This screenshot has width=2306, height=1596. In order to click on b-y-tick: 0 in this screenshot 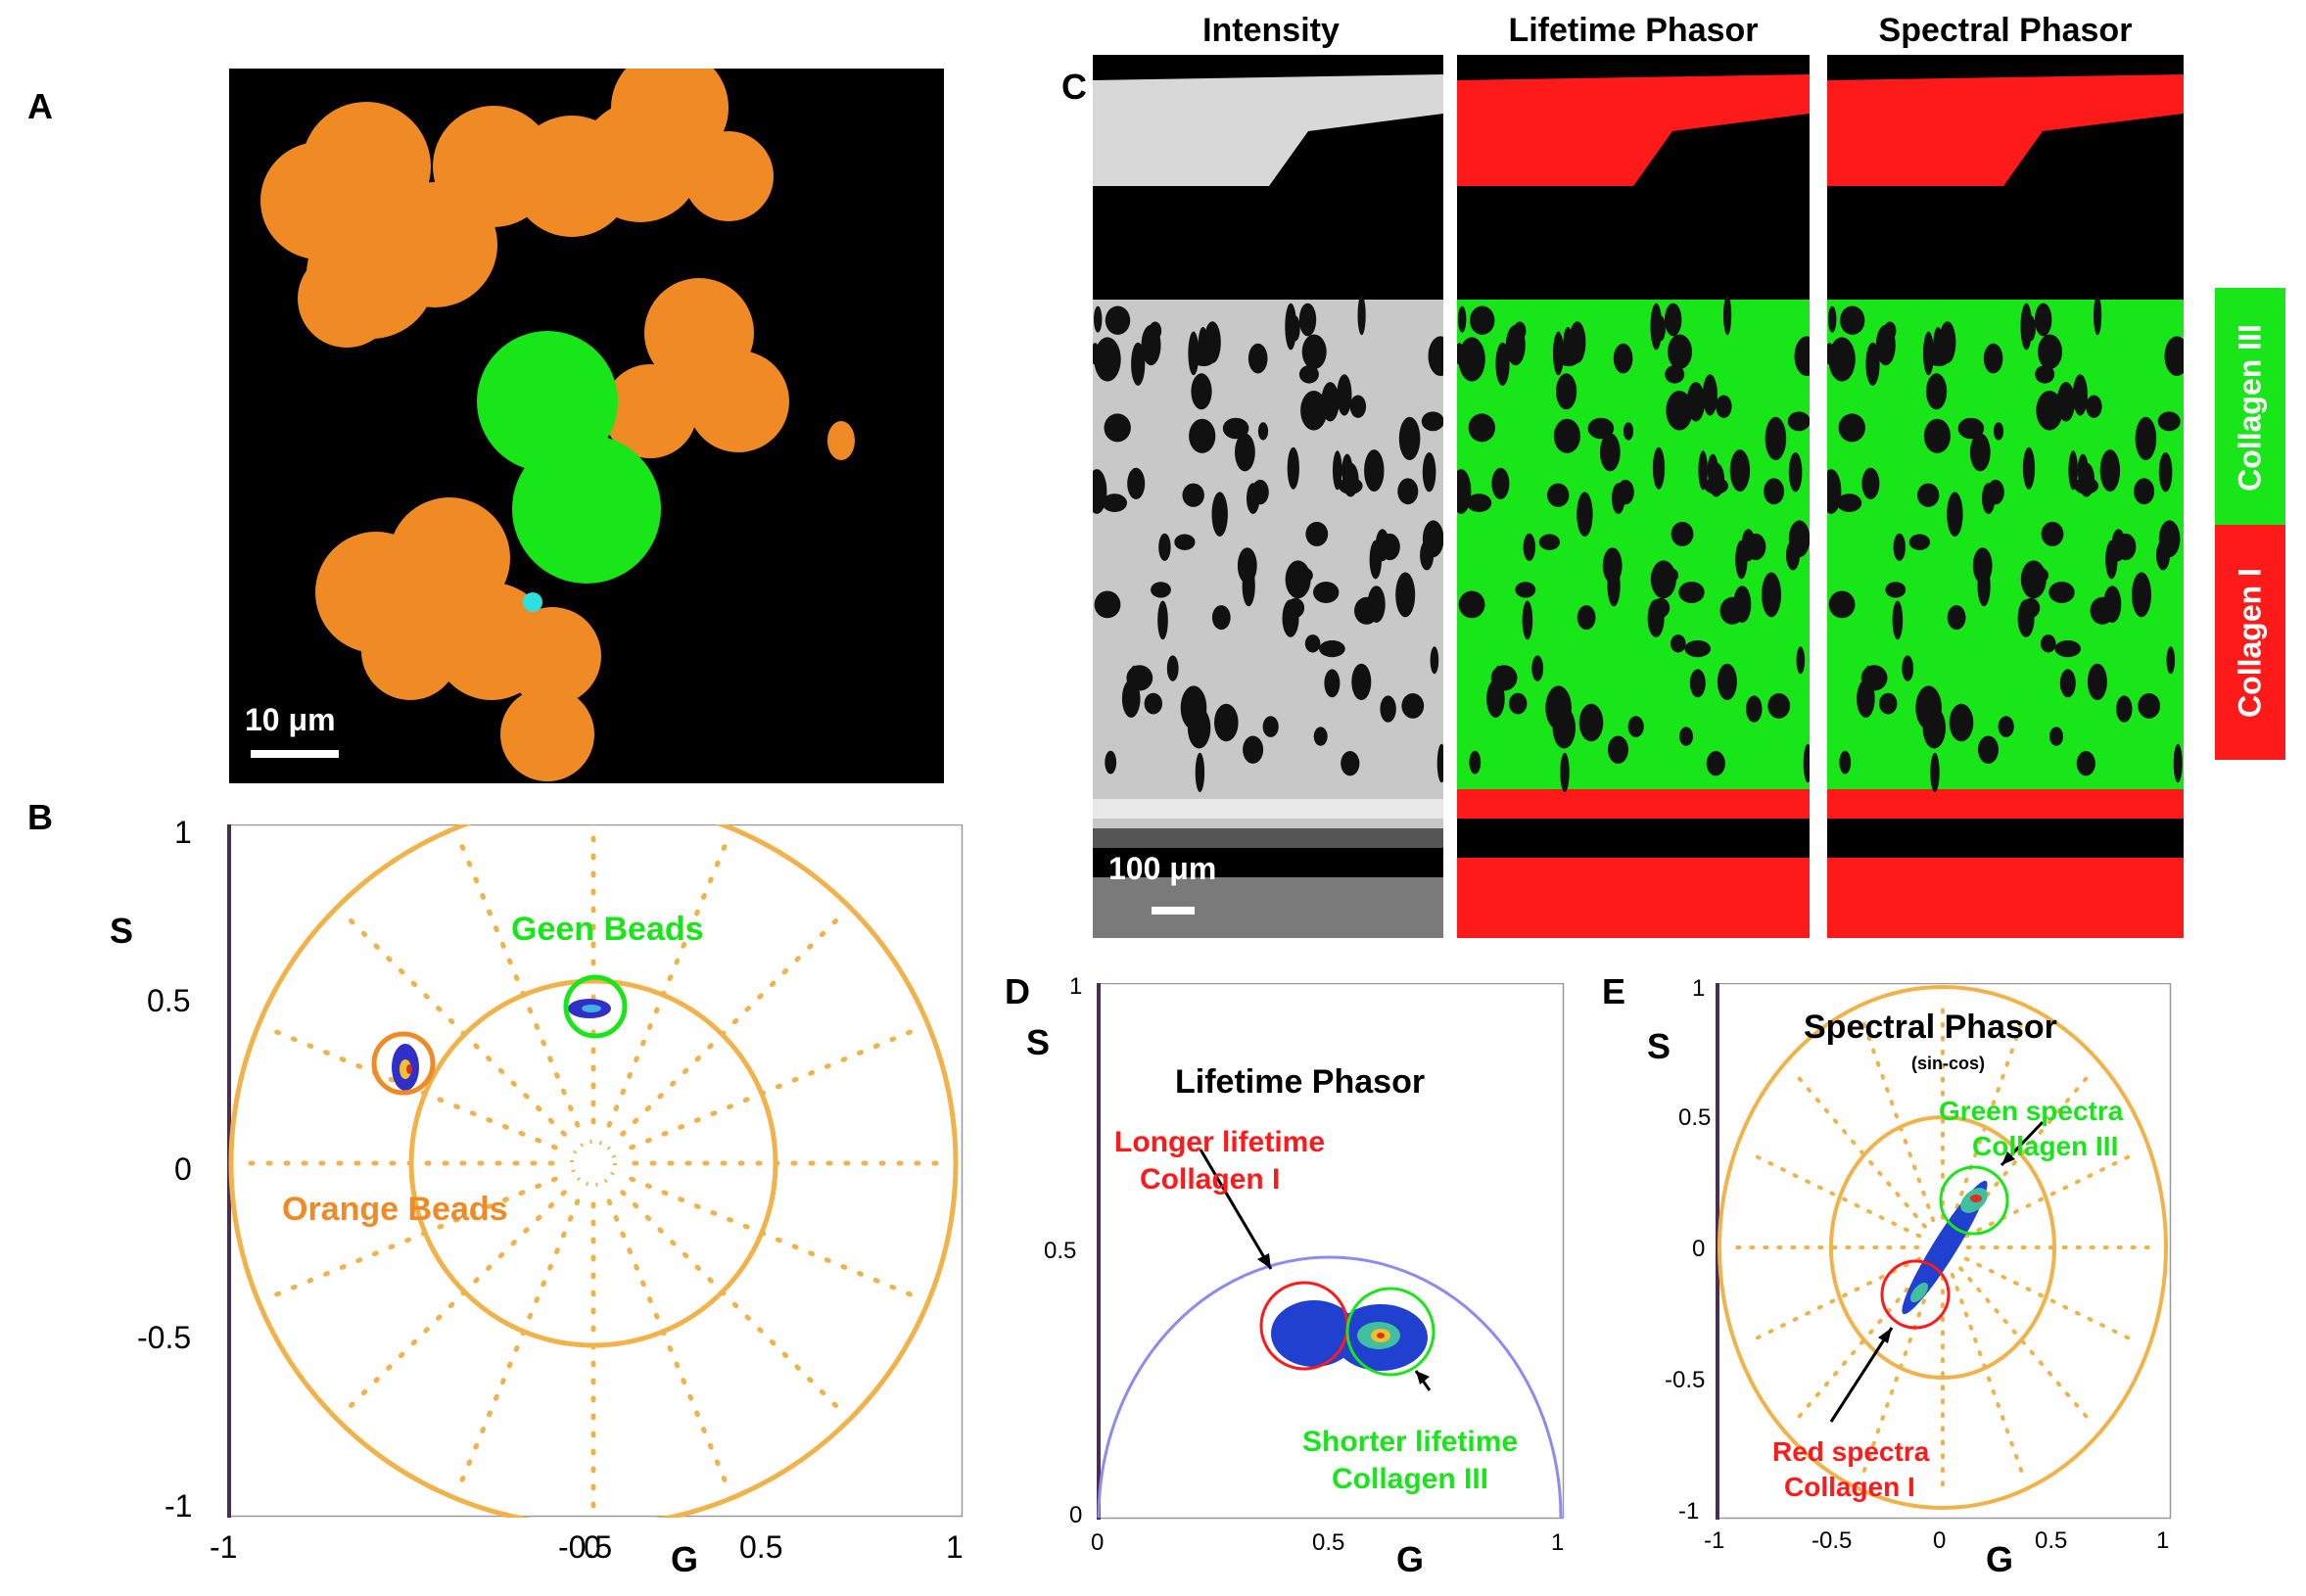, I will do `click(183, 1169)`.